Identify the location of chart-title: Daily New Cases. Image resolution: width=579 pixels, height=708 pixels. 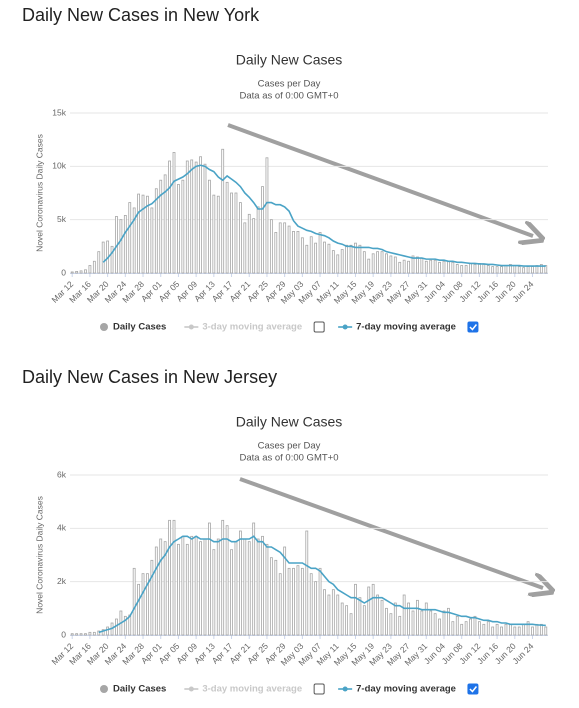
(289, 60).